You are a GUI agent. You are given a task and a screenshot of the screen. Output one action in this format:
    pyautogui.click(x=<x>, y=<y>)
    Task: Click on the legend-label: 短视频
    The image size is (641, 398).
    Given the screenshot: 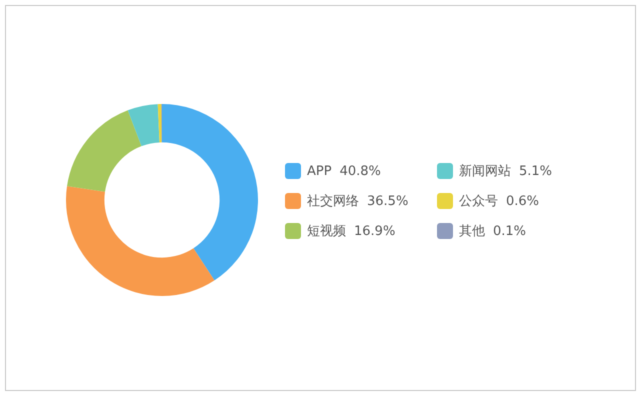 What is the action you would take?
    pyautogui.click(x=326, y=231)
    